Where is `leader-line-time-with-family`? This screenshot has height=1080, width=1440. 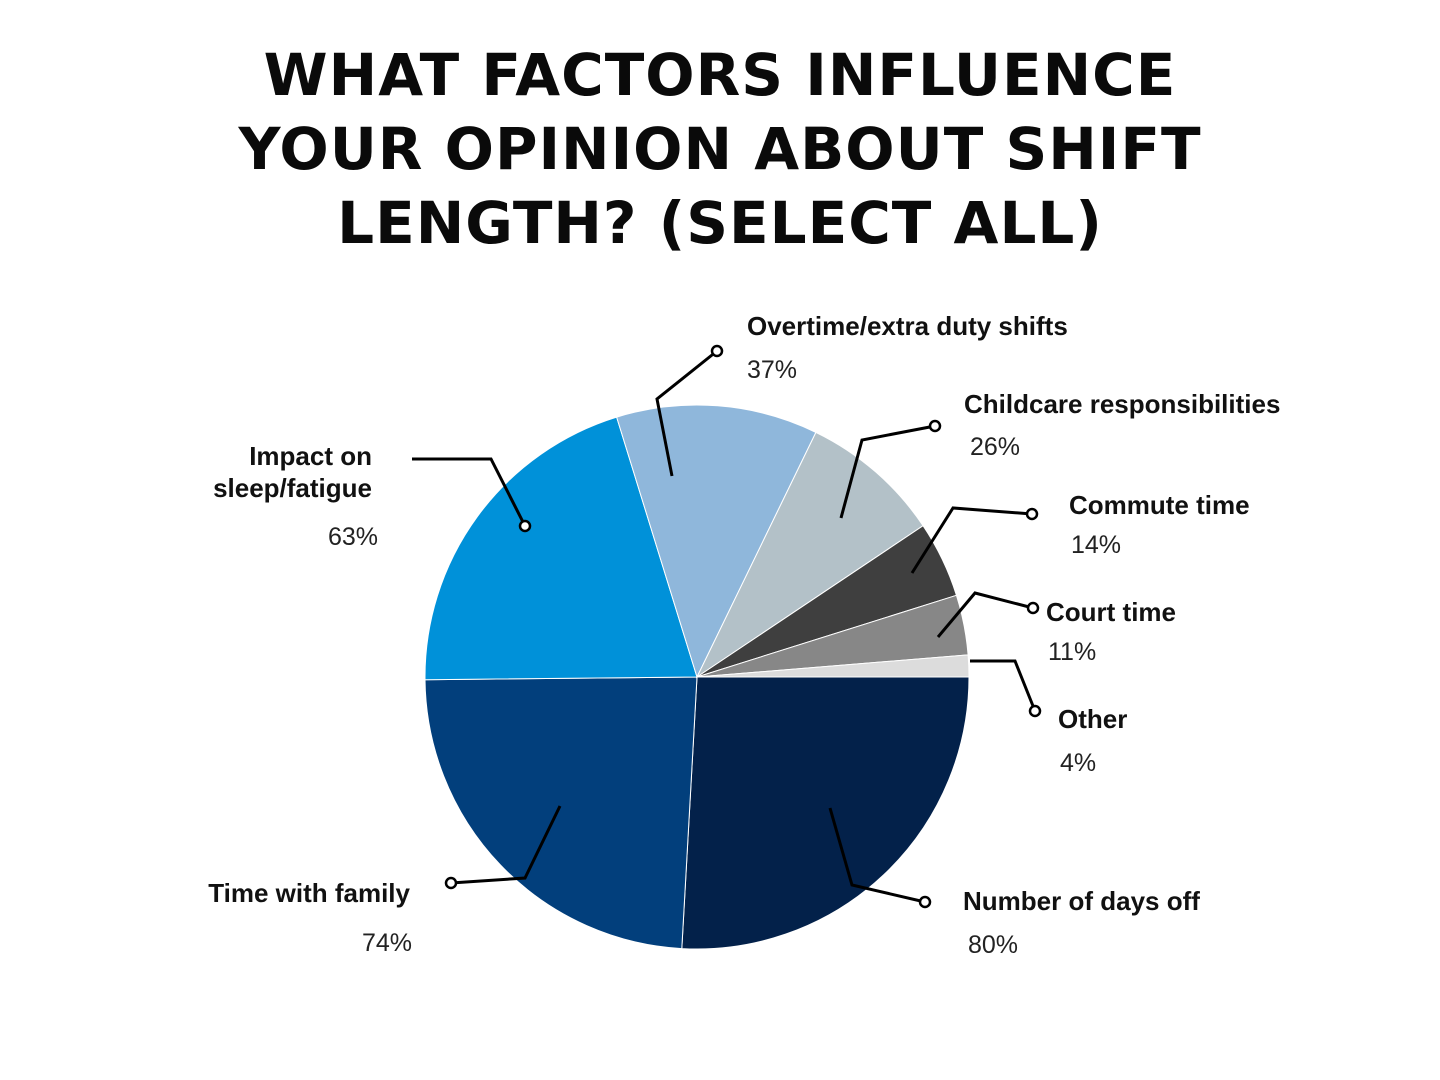 leader-line-time-with-family is located at coordinates (506, 845).